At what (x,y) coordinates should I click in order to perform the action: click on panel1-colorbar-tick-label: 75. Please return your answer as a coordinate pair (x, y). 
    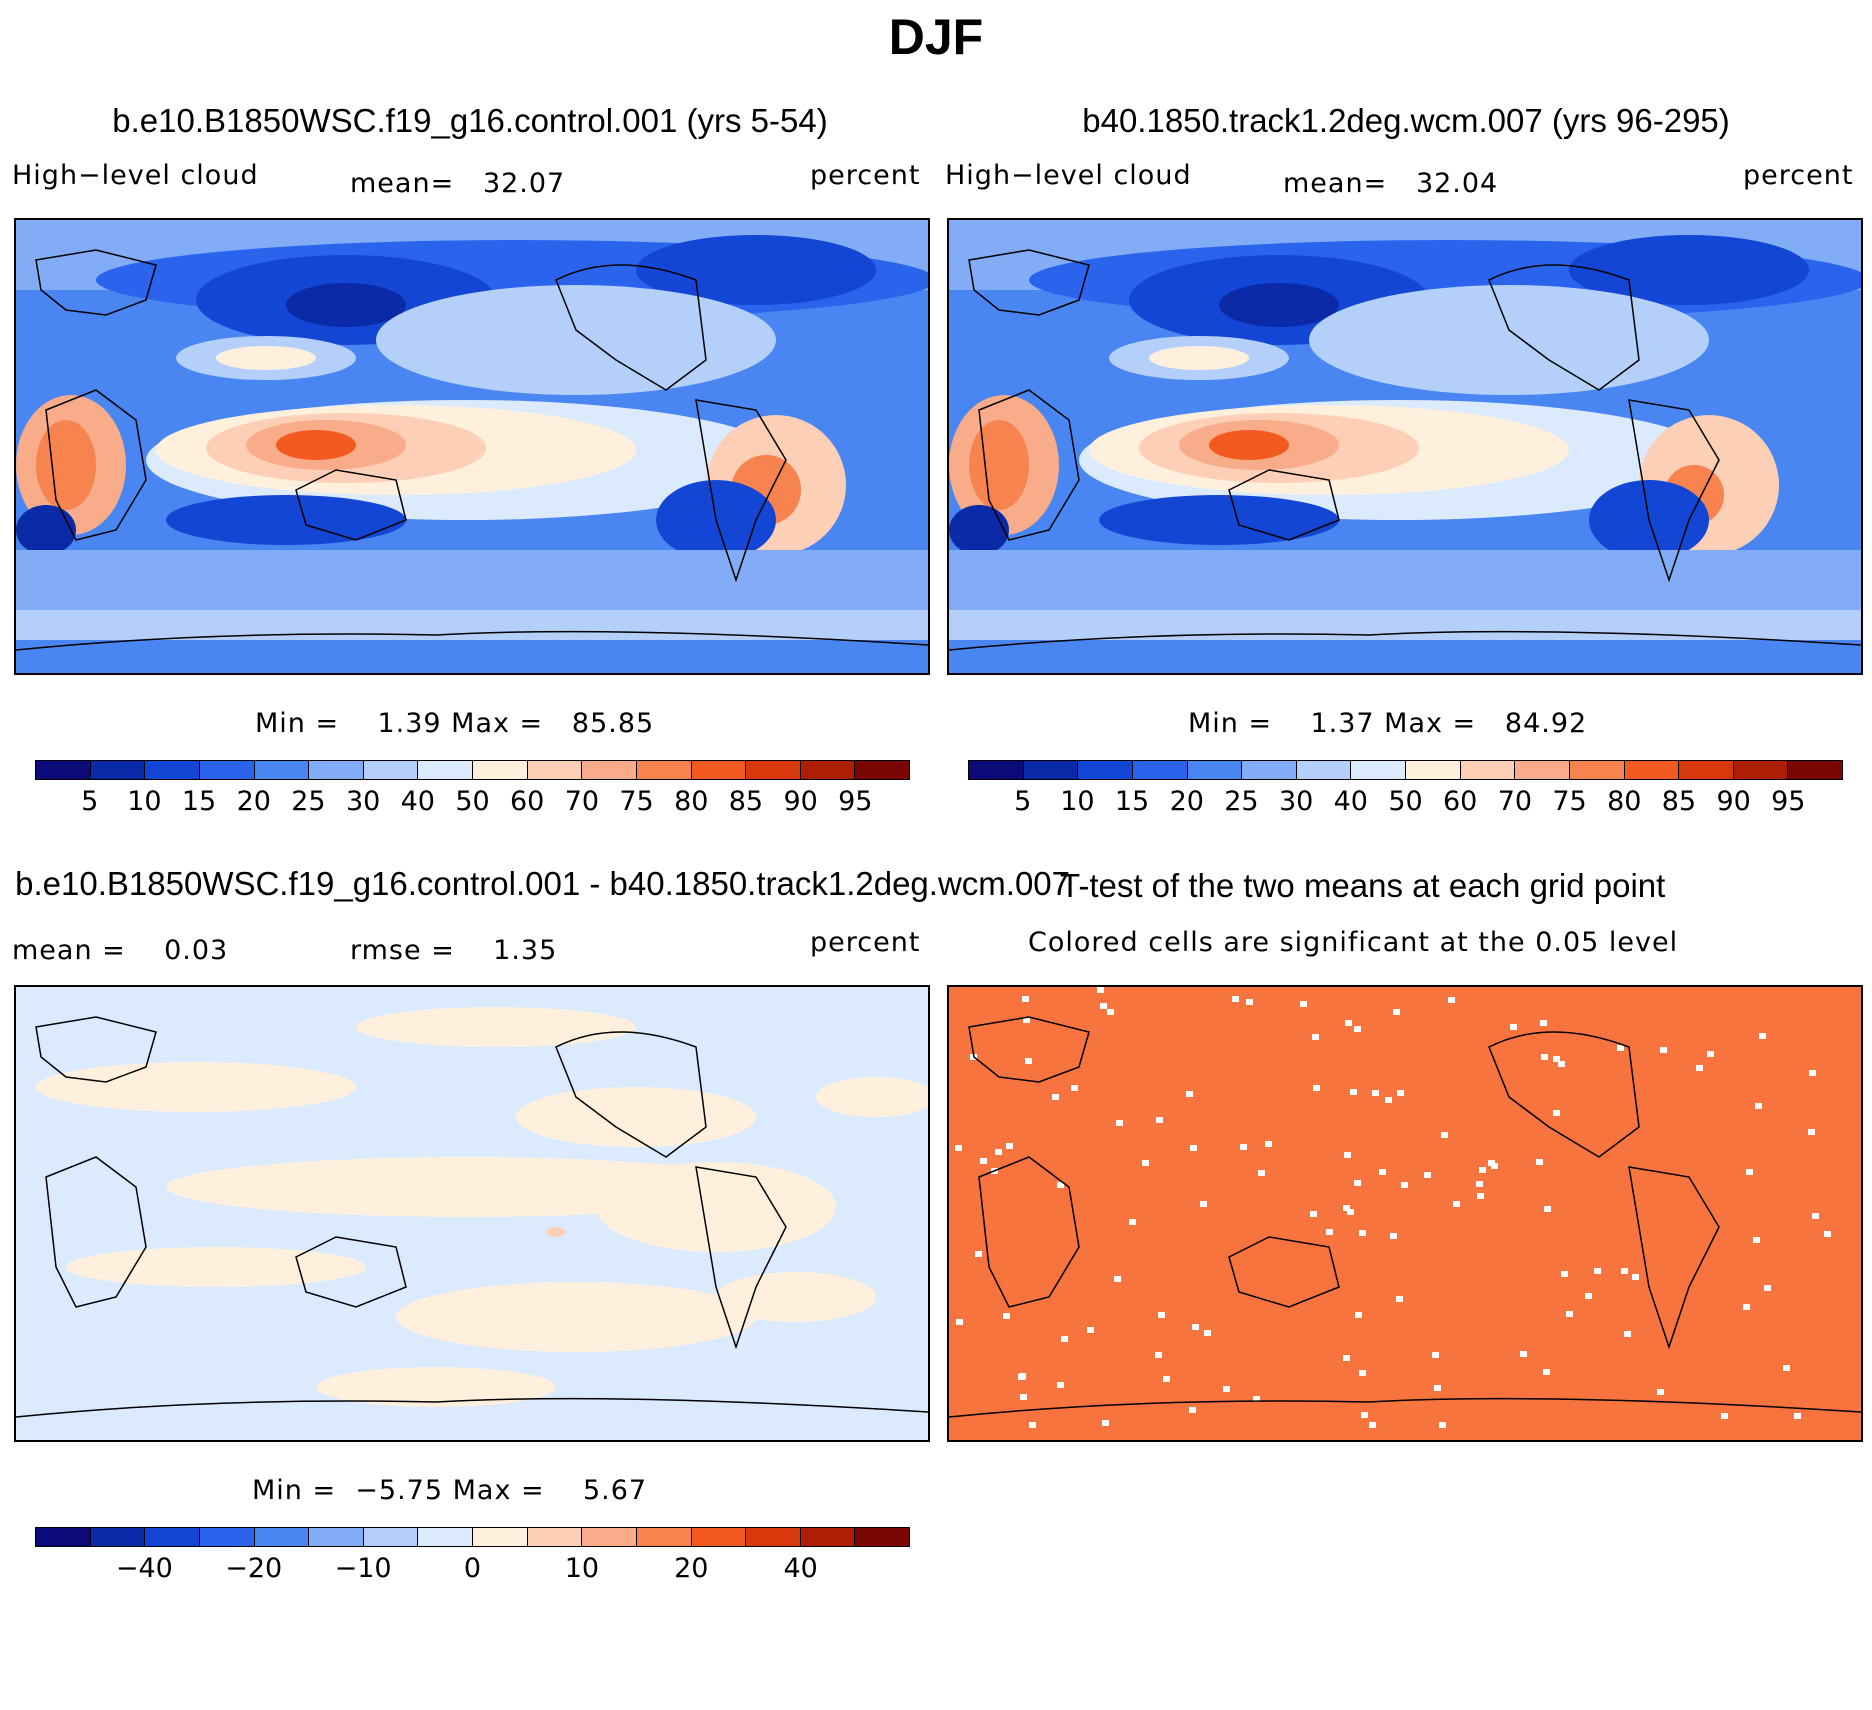
    Looking at the image, I should click on (636, 801).